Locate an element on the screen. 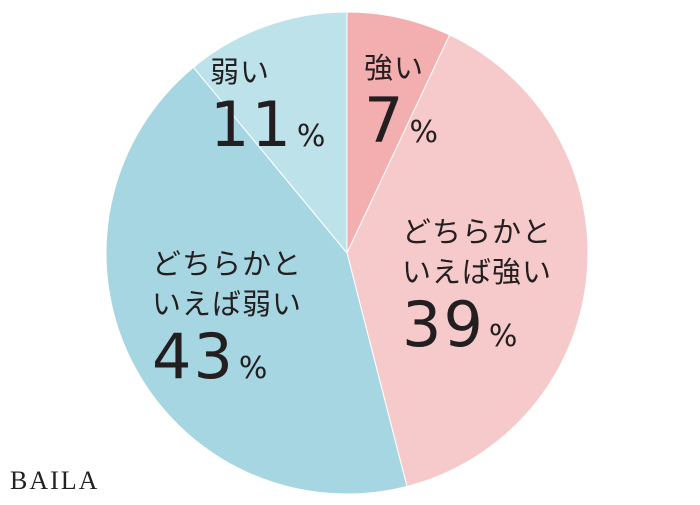  value-label: 43 is located at coordinates (193, 356).